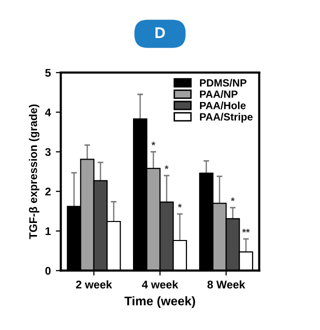  What do you see at coordinates (48, 72) in the screenshot?
I see `y-tick-label: 5` at bounding box center [48, 72].